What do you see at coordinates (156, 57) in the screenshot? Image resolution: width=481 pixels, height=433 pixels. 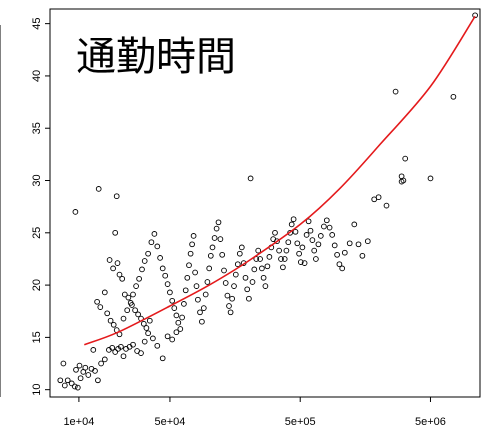 I see `chart-title: 通勤時間` at bounding box center [156, 57].